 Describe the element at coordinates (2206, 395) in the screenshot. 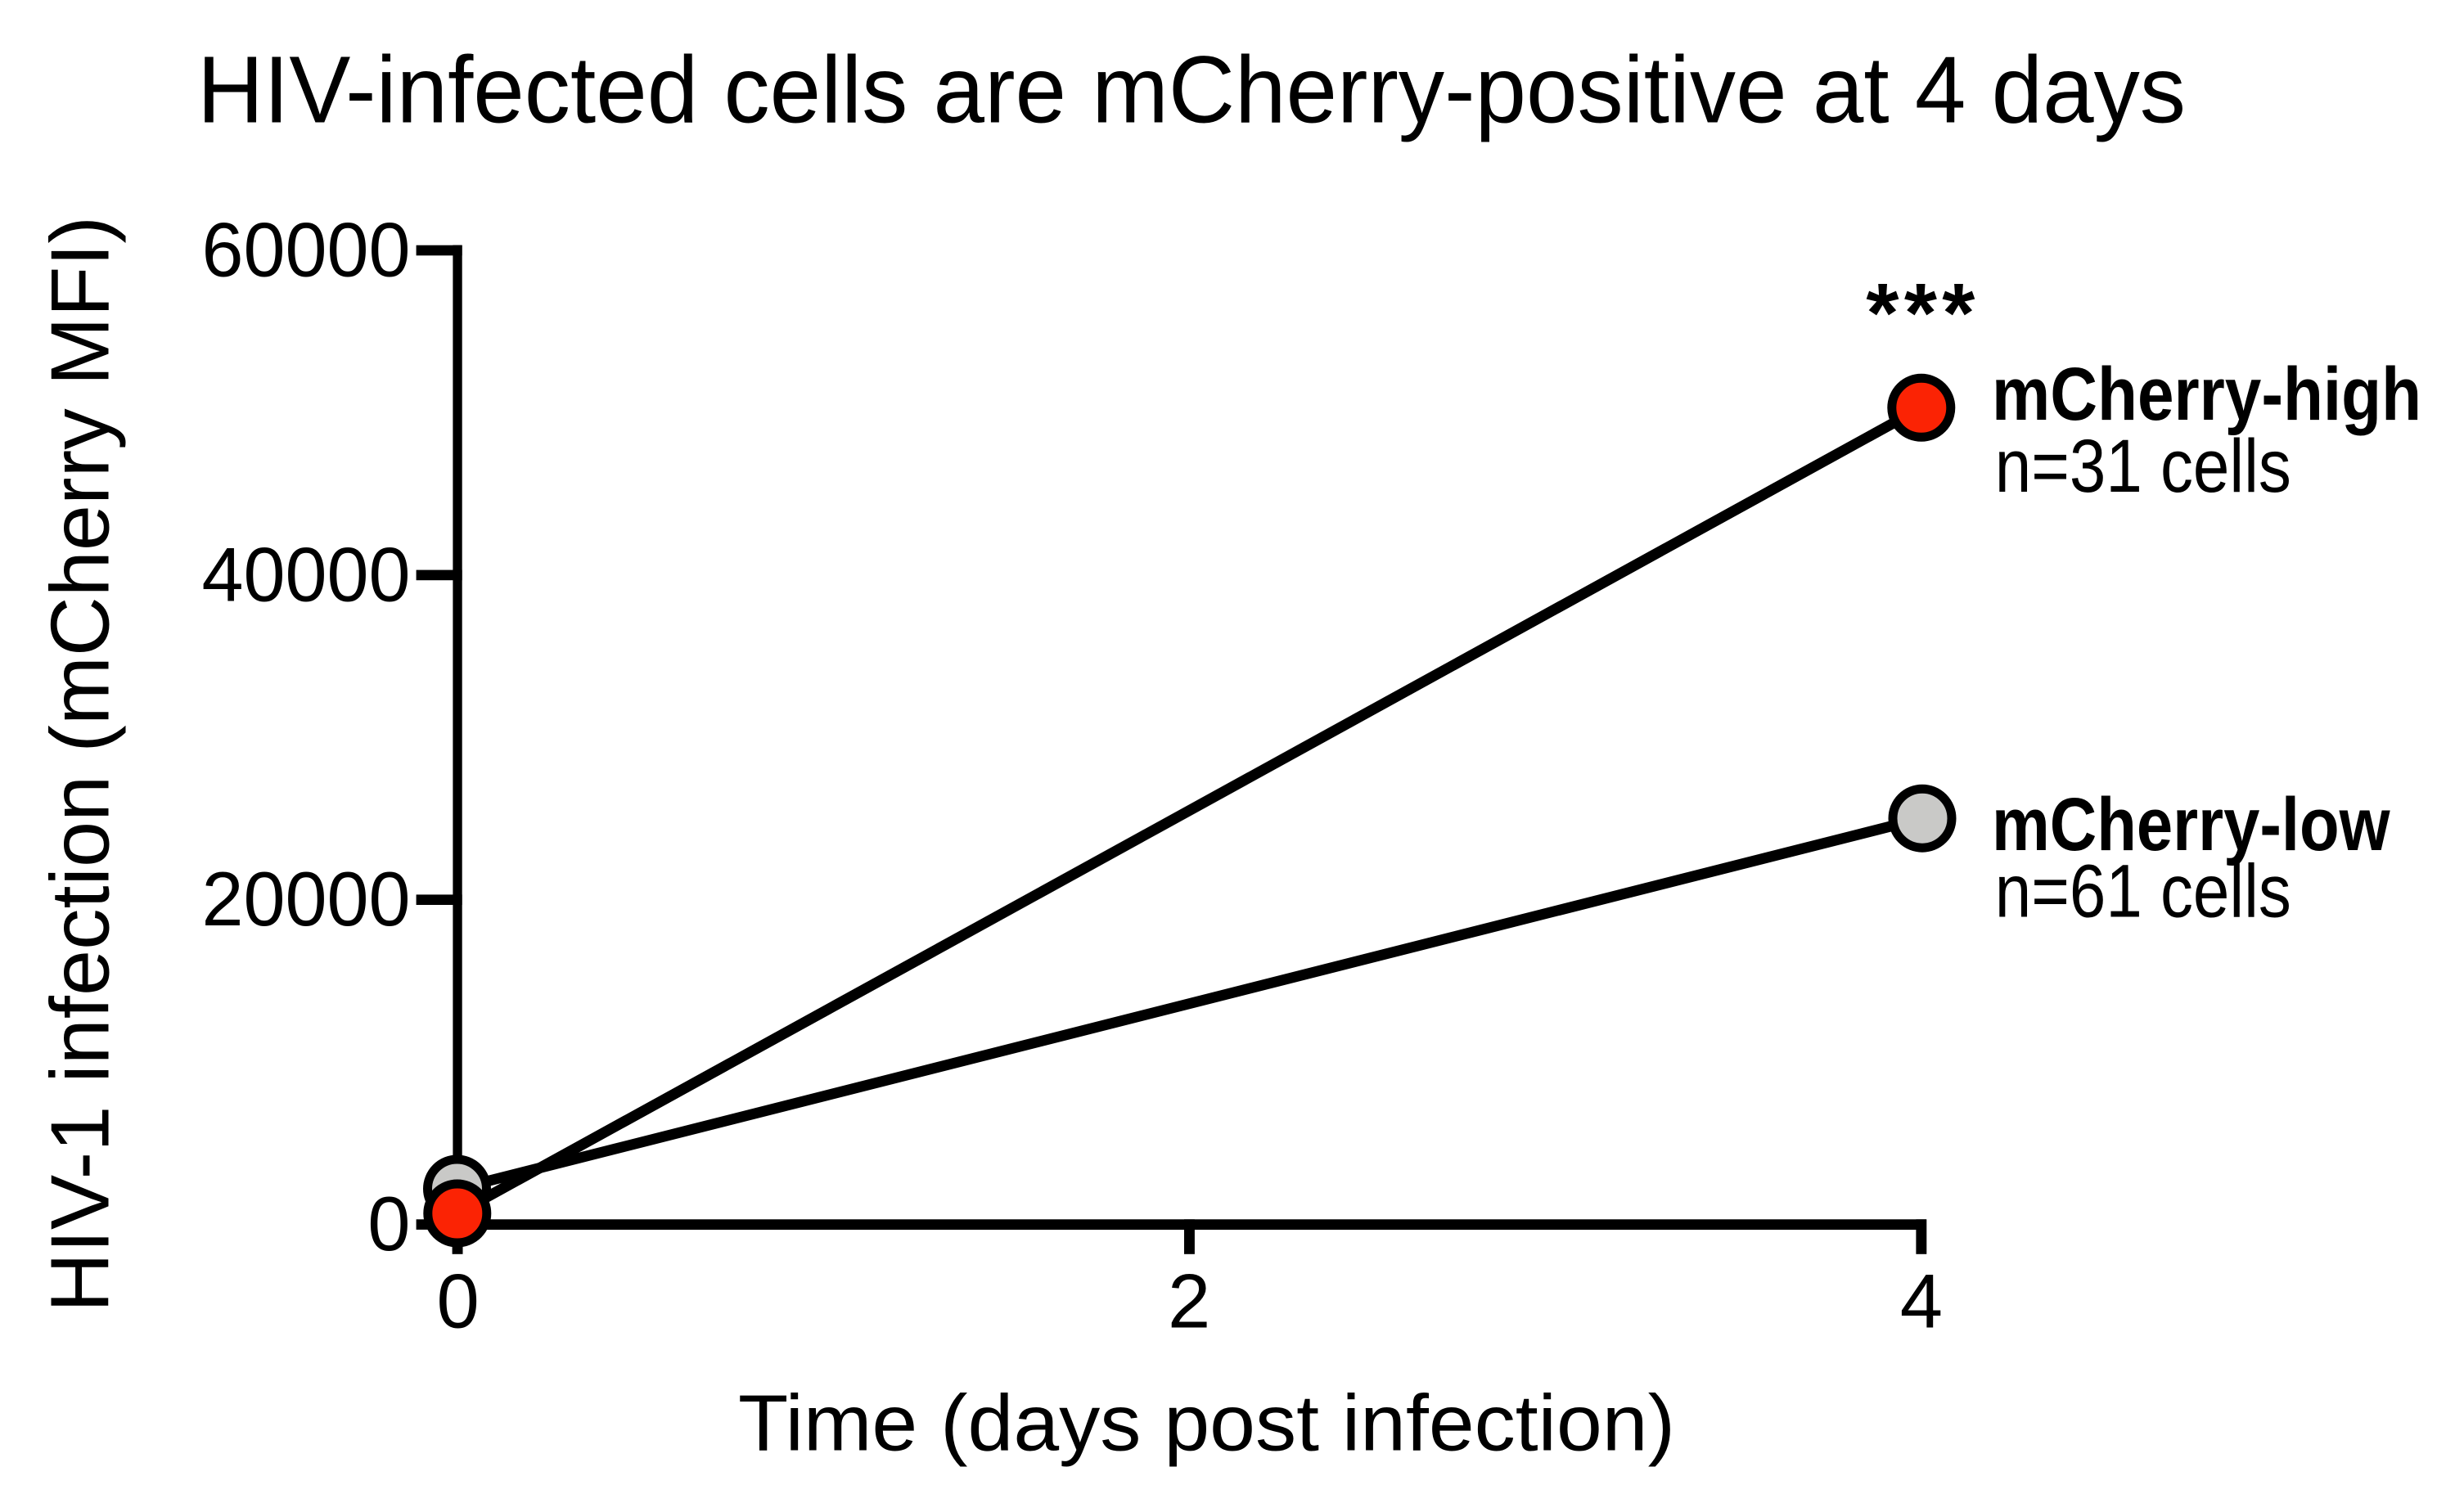

I see `svg-text: mCherry-high` at that location.